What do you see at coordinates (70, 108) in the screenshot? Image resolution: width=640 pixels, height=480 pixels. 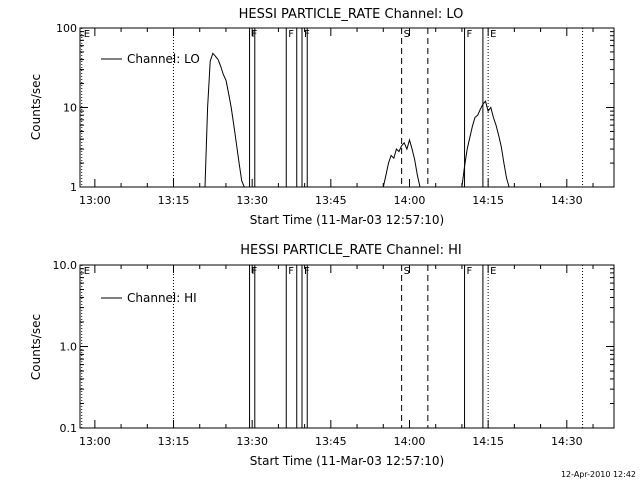 I see `y-tick-label: 10` at bounding box center [70, 108].